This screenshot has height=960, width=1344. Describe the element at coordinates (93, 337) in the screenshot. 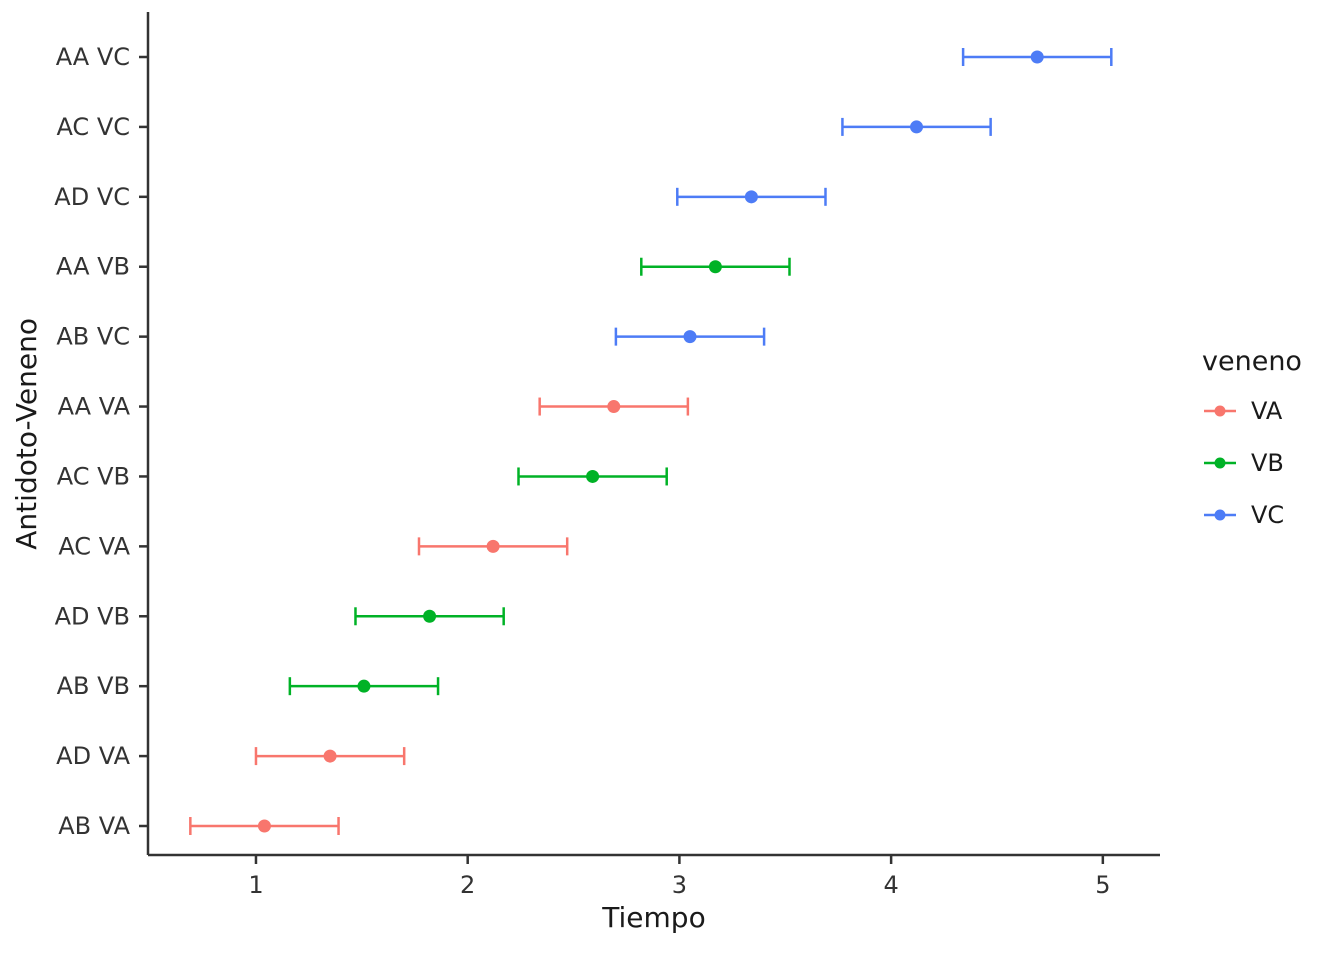

I see `y-tick-label: AB VC` at that location.